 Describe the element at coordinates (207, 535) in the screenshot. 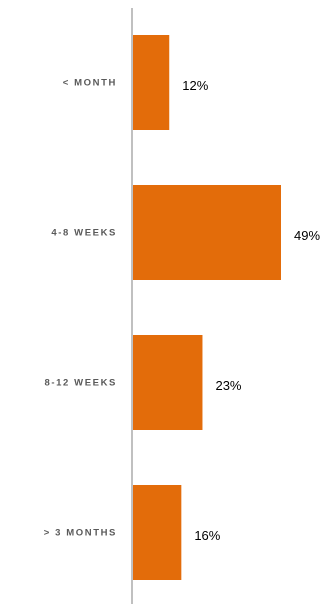

I see `value-label-3-months: 16%` at that location.